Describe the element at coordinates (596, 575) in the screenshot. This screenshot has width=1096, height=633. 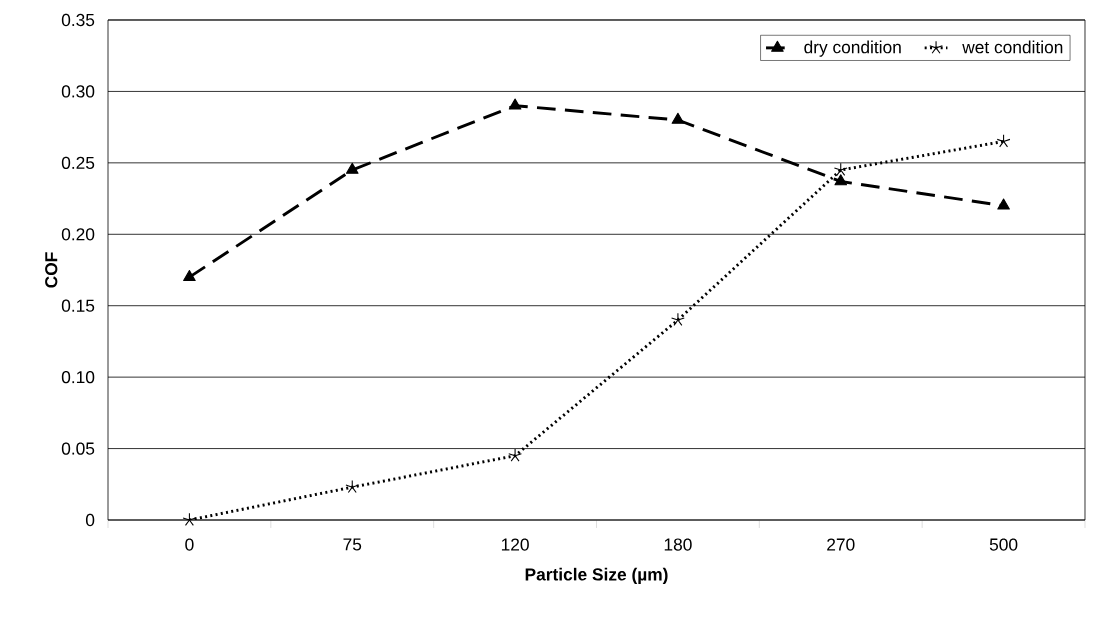
I see `x-axis-title: Particle Size (µm)` at that location.